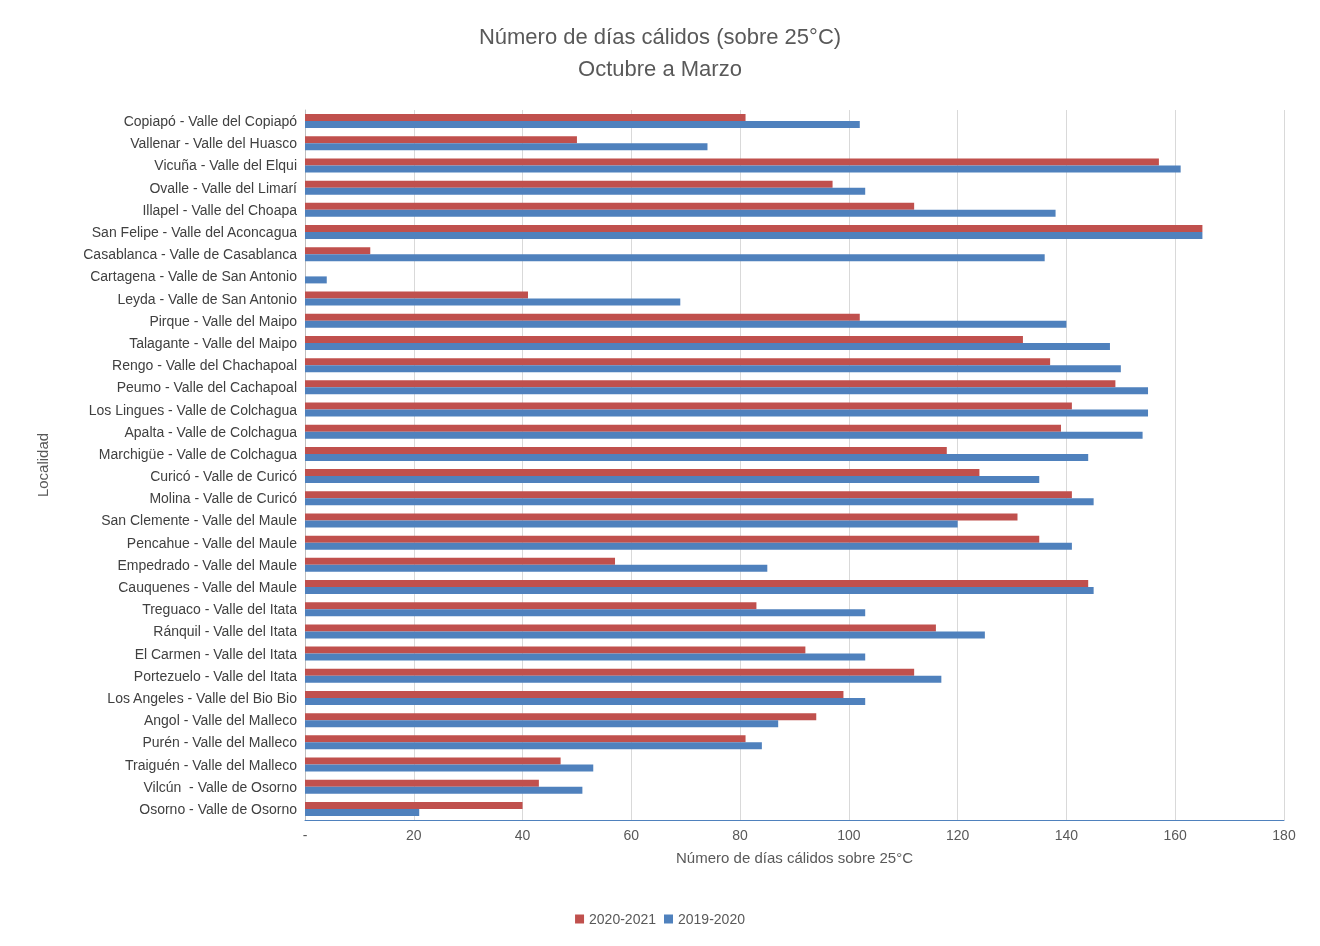  I want to click on y-tick-label: Ránquil - Valle del Itata, so click(225, 631).